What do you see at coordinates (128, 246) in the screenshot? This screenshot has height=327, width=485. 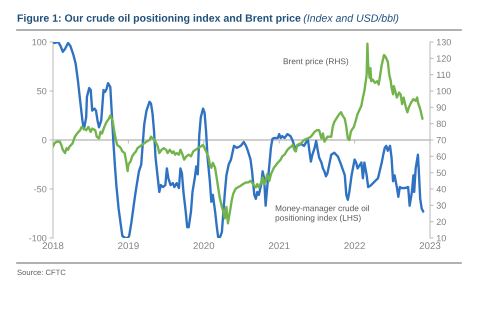 I see `x-tick-label: 2019` at bounding box center [128, 246].